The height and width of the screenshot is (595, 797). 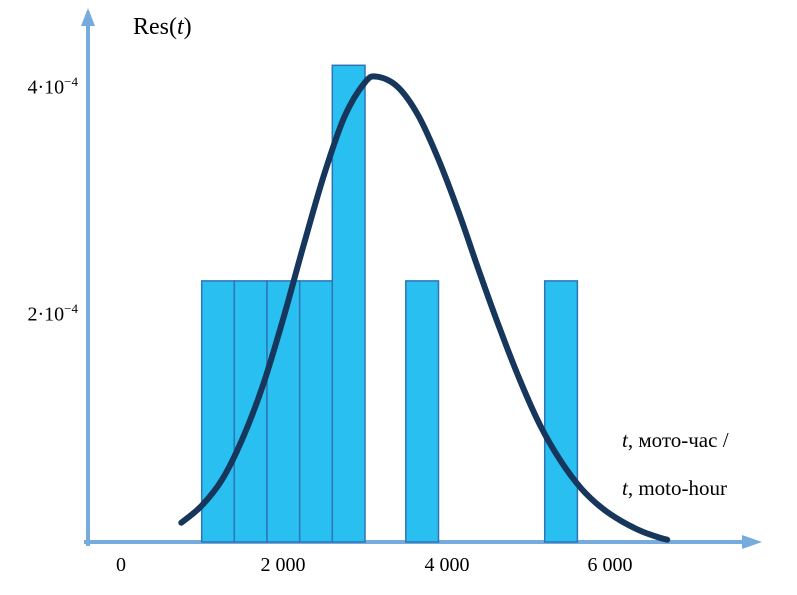 What do you see at coordinates (610, 565) in the screenshot?
I see `x-tick-label-6000: 6 000` at bounding box center [610, 565].